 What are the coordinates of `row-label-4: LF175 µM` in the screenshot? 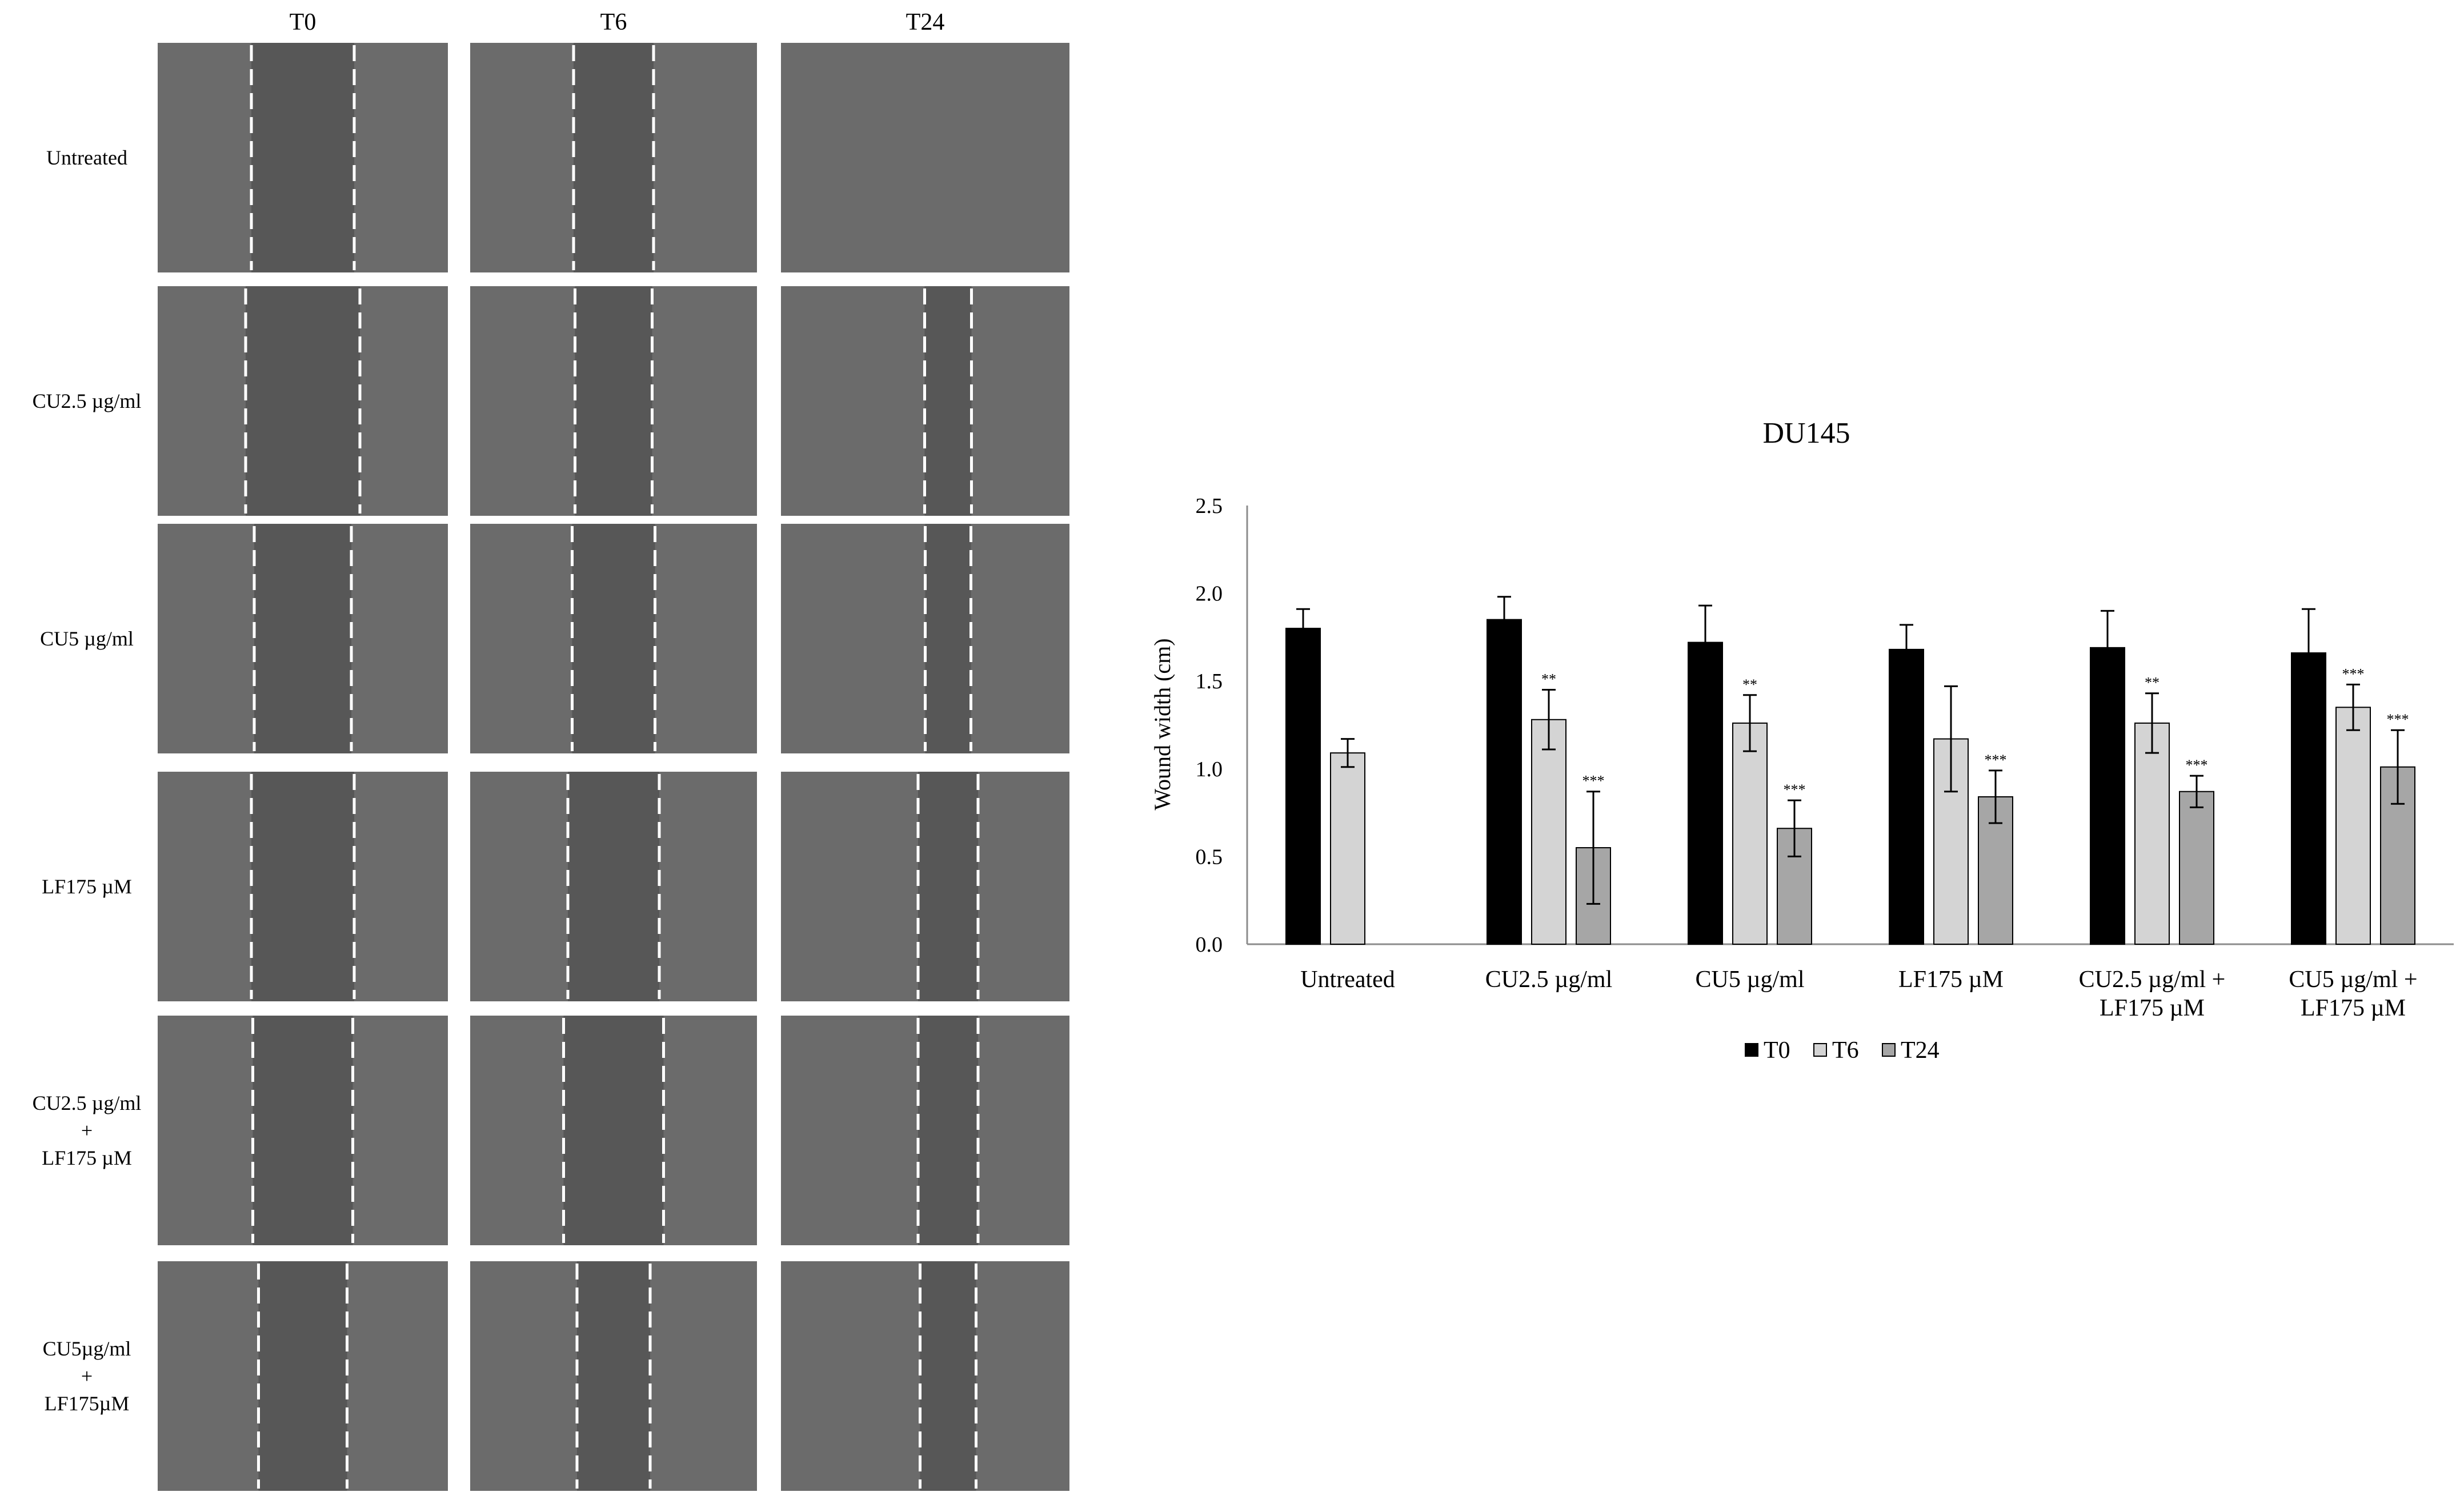 It's located at (87, 1157).